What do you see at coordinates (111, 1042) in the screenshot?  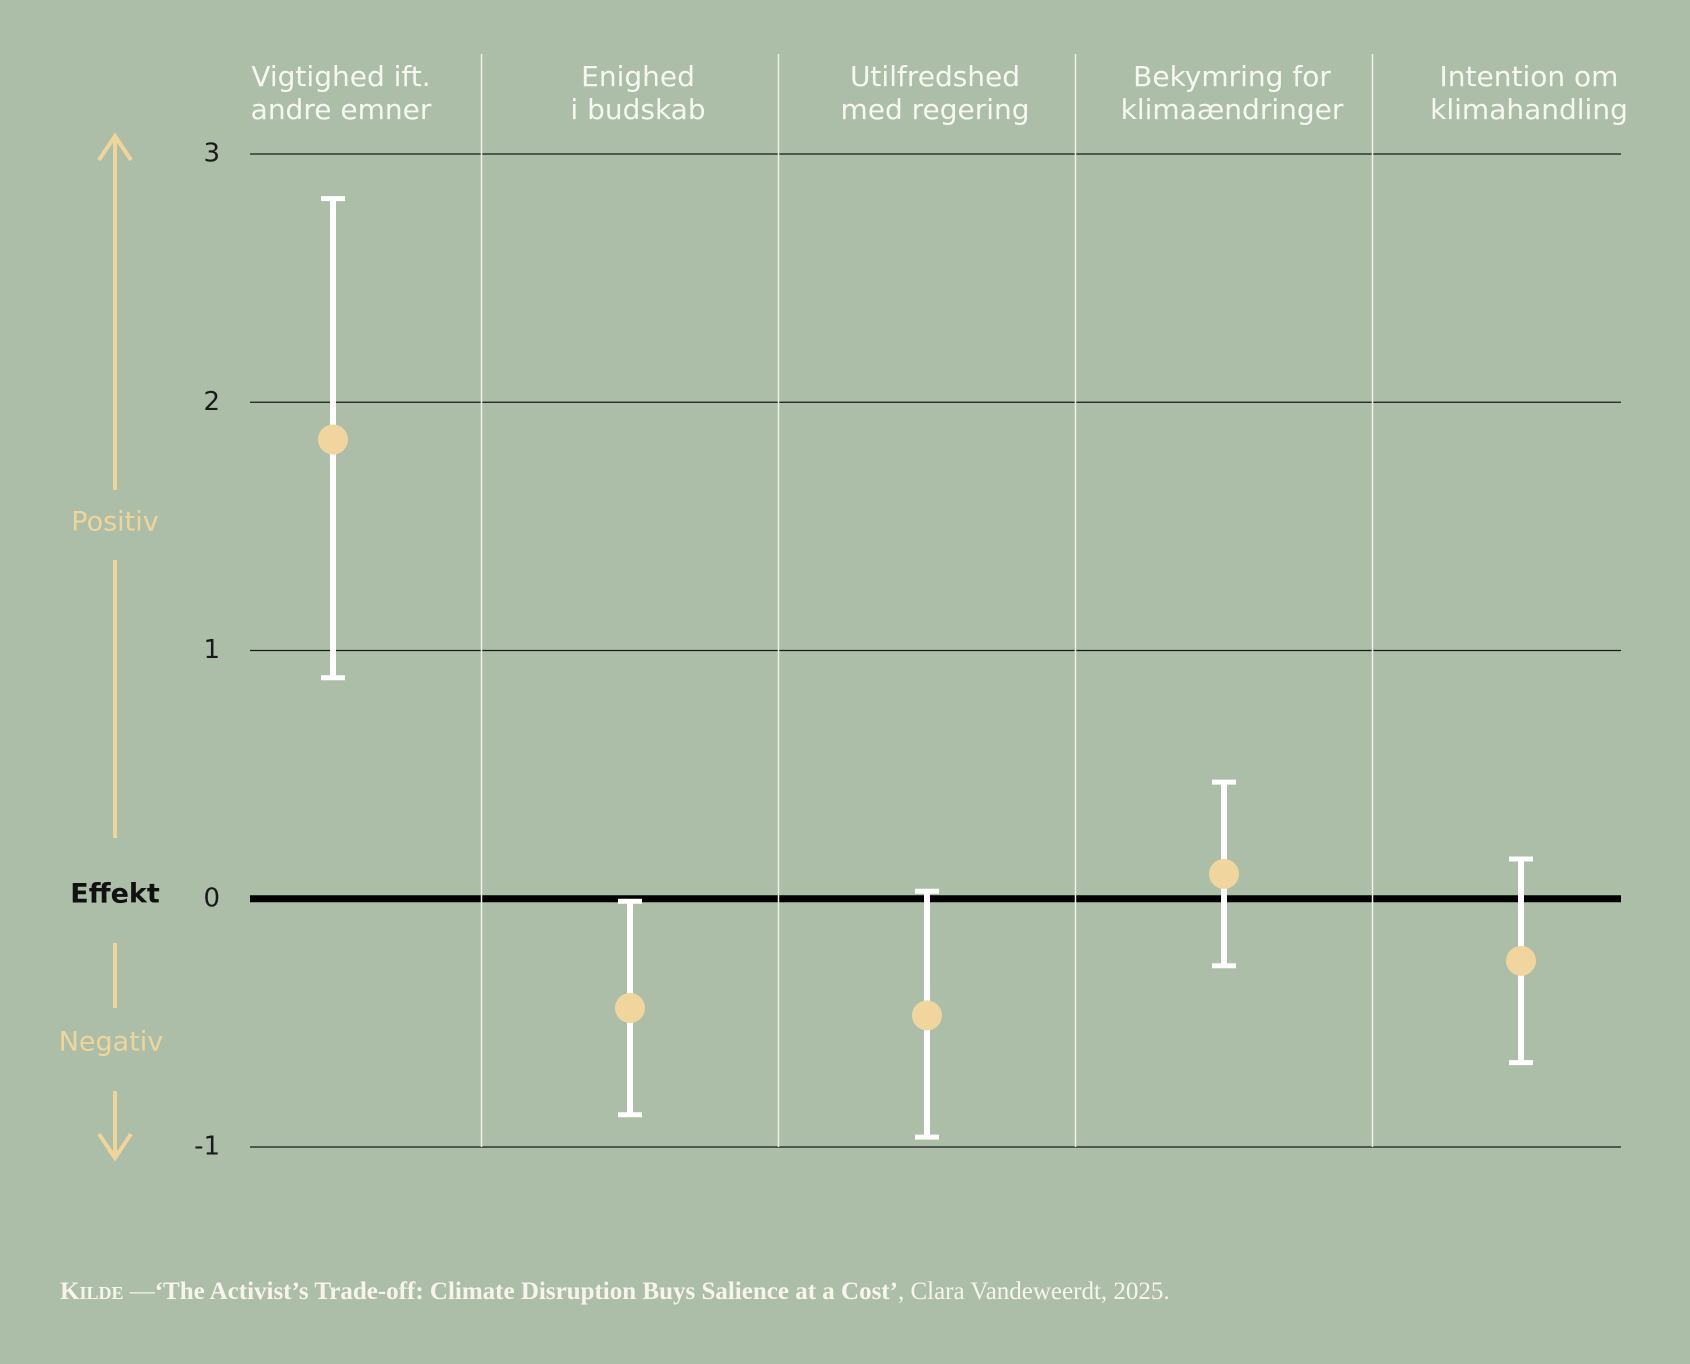 I see `negative-label: Negativ` at bounding box center [111, 1042].